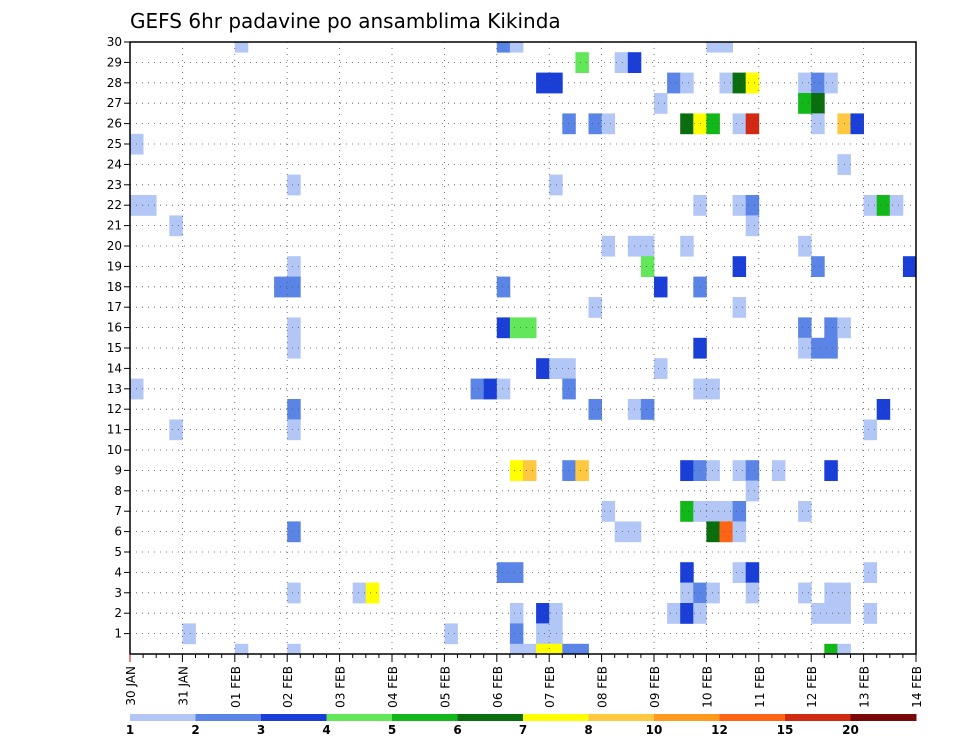 This screenshot has height=742, width=960. I want to click on chart-title: GEFS 6hr padavine po ansamblima Kikinda, so click(345, 21).